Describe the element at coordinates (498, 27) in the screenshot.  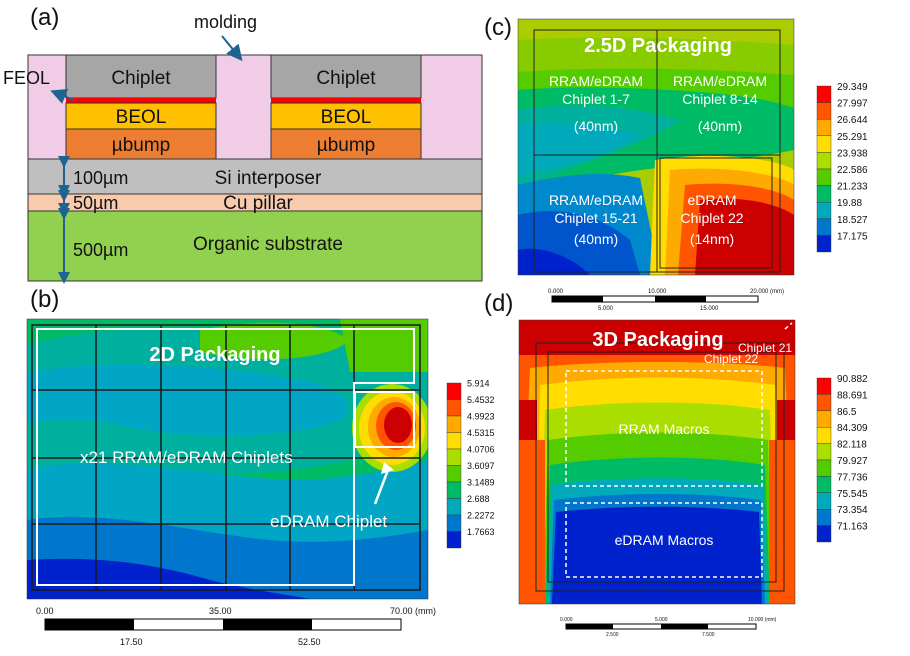
I see `panel-c-label: (c)` at that location.